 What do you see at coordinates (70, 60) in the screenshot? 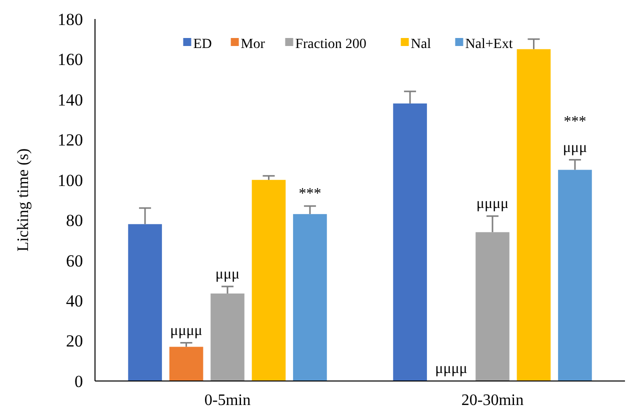
I see `y-tick-label: 160` at bounding box center [70, 60].